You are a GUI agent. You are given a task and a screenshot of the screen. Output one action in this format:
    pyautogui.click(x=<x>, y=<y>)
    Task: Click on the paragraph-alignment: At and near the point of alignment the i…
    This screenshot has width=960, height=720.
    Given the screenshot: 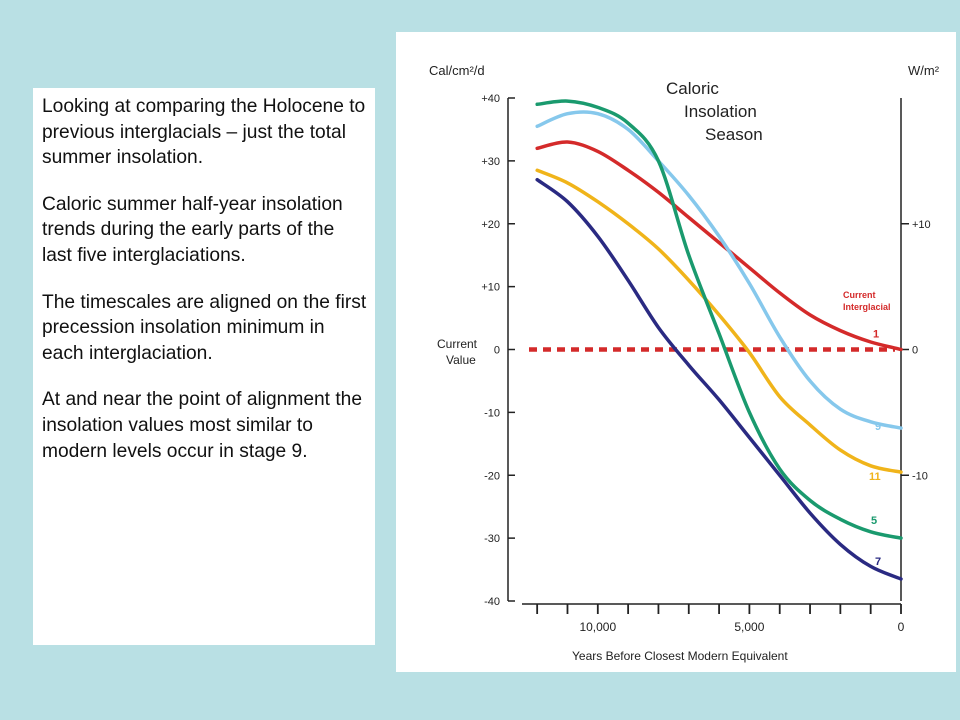 What is the action you would take?
    pyautogui.click(x=202, y=425)
    